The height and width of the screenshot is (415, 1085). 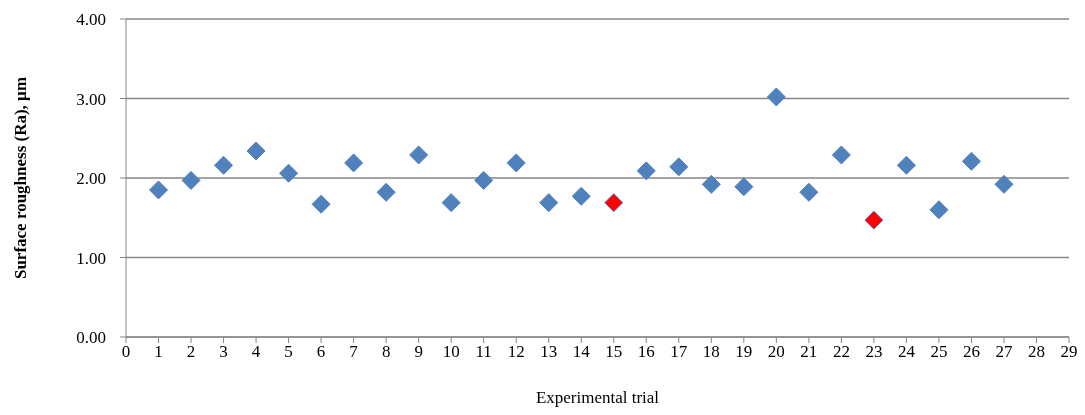 What do you see at coordinates (516, 352) in the screenshot?
I see `x-tick-label: 12` at bounding box center [516, 352].